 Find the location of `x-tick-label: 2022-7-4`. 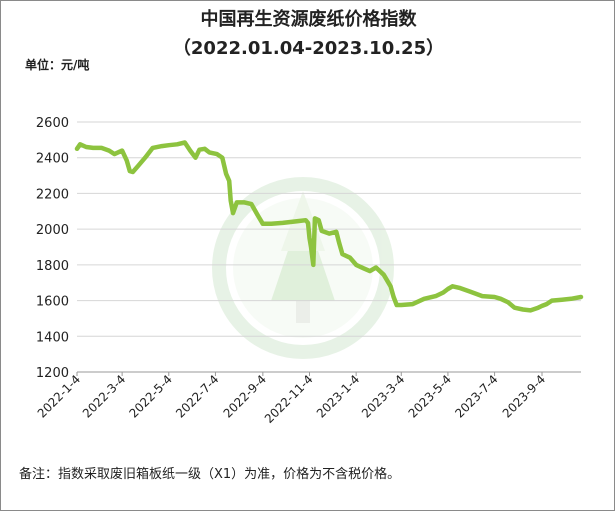

x-tick-label: 2022-7-4 is located at coordinates (197, 396).